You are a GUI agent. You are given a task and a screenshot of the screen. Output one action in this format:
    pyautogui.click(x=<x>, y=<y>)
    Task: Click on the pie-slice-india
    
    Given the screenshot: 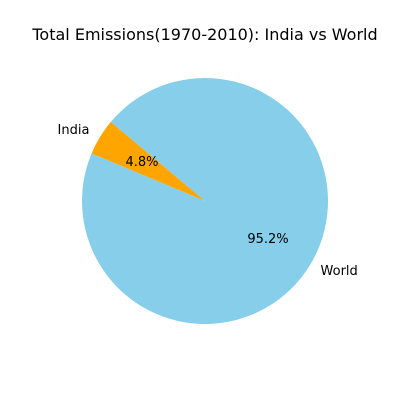 What is the action you would take?
    pyautogui.click(x=148, y=161)
    